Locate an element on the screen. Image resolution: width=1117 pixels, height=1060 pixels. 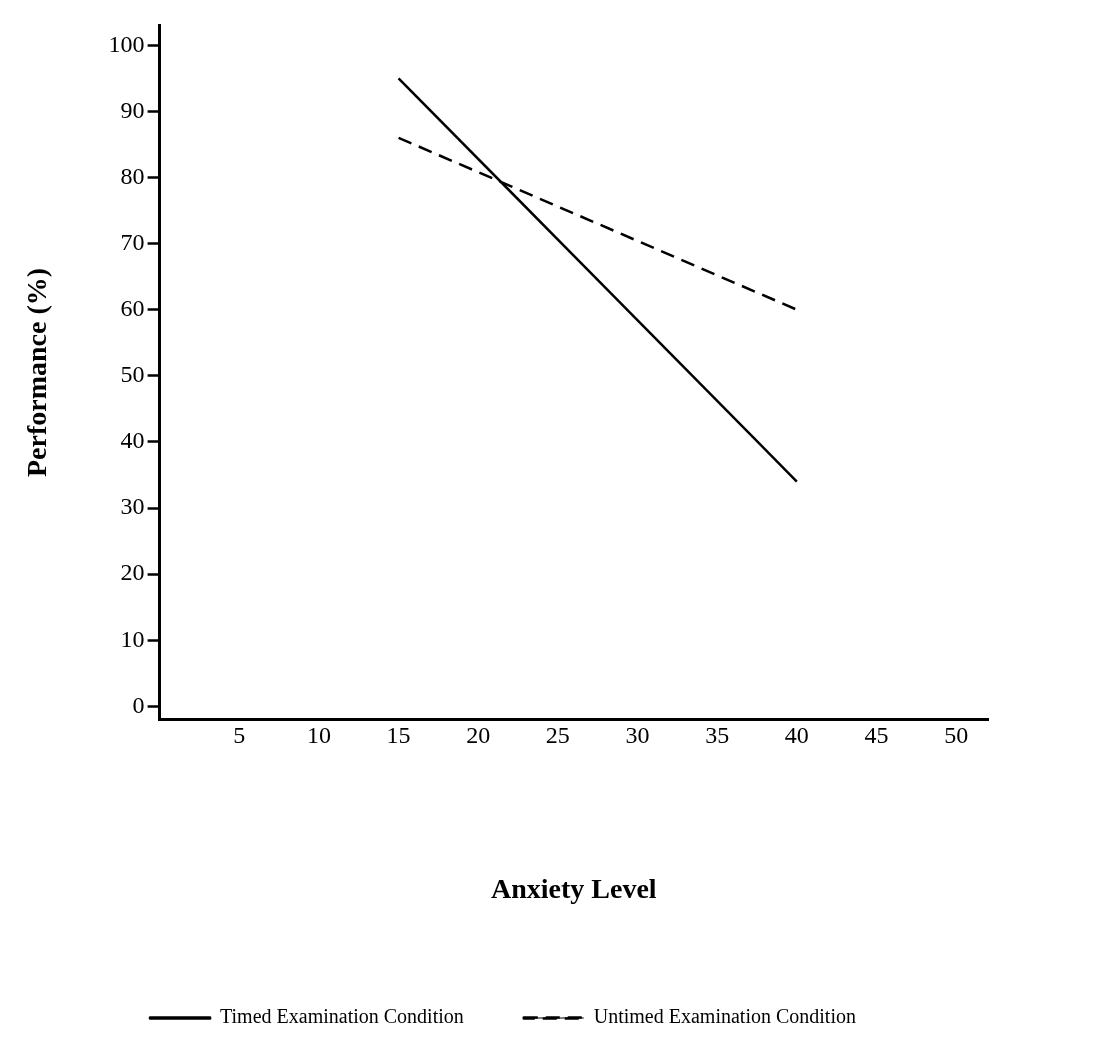
x-axis-title: Anxiety Level is located at coordinates (573, 889).